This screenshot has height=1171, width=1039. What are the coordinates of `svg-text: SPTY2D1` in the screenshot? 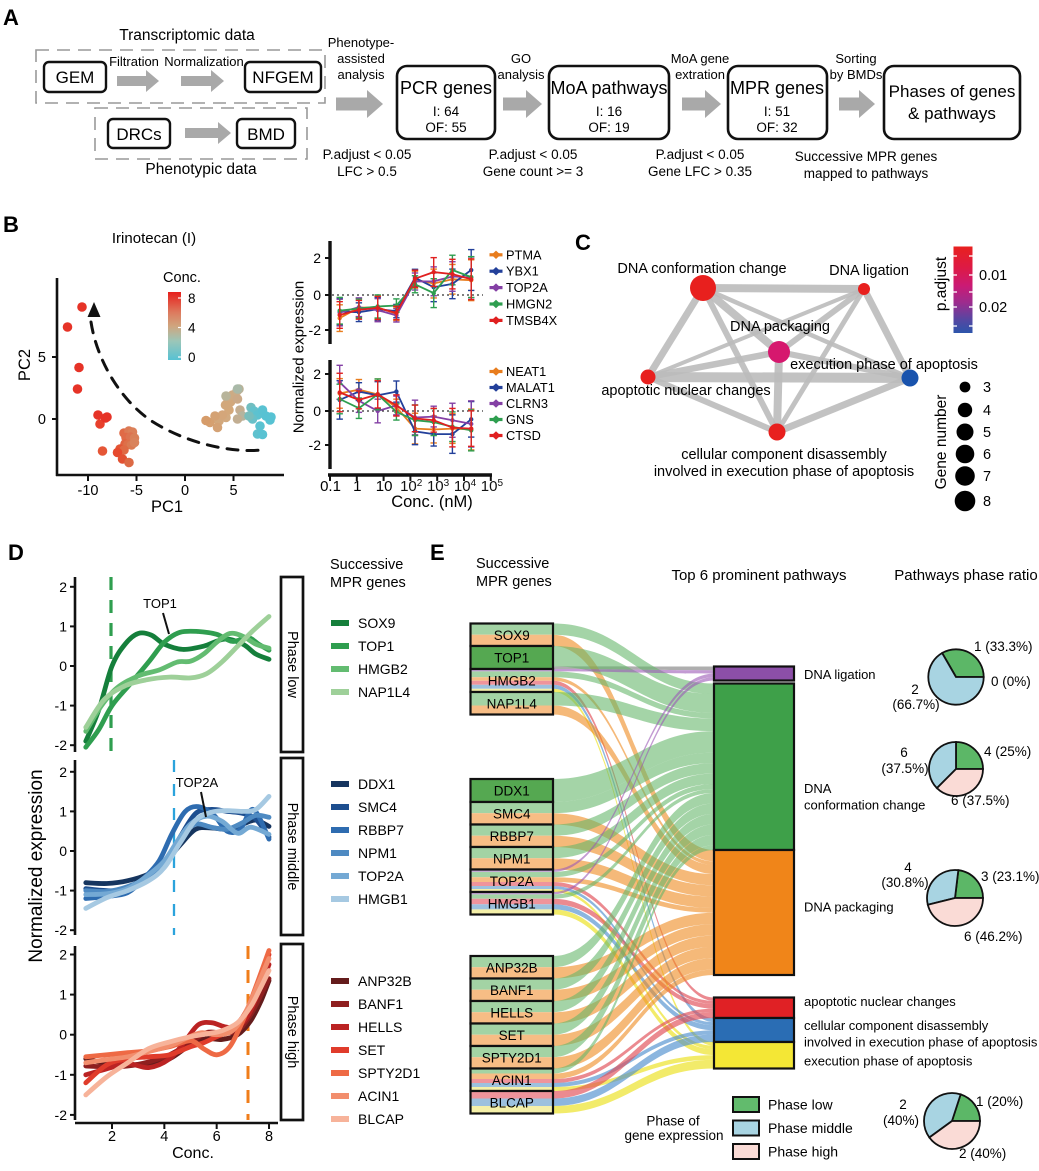 It's located at (389, 1073).